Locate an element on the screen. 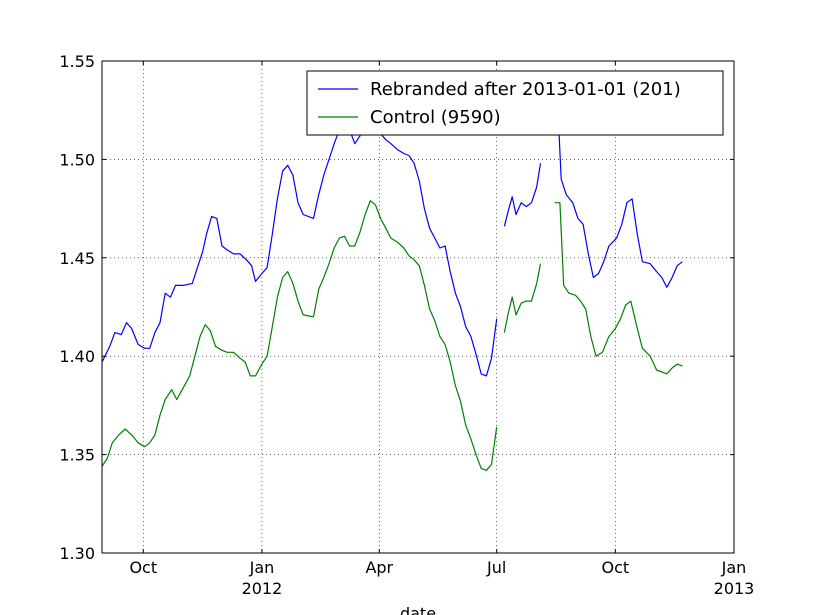 The image size is (815, 615). x-axis-label: date is located at coordinates (418, 609).